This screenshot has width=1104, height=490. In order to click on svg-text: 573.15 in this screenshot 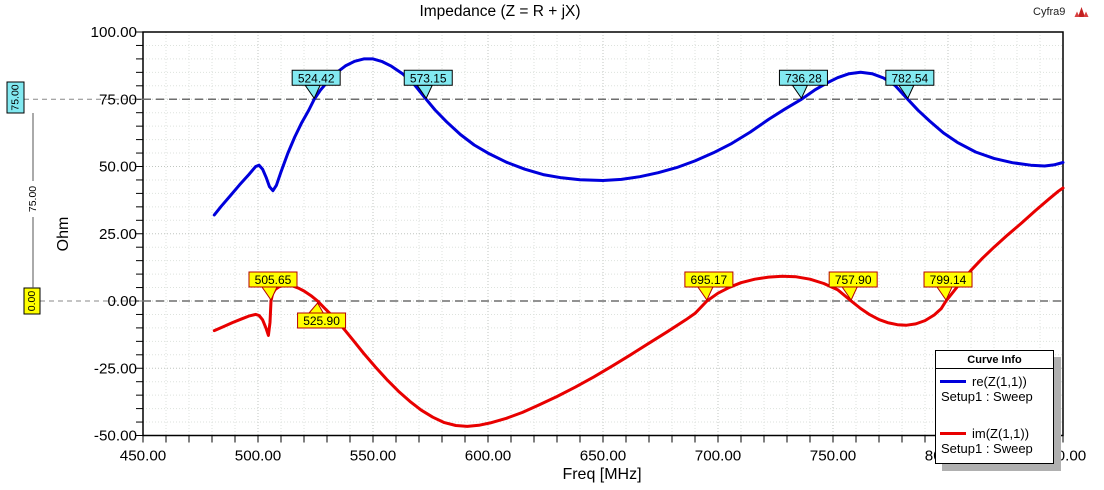, I will do `click(428, 78)`.